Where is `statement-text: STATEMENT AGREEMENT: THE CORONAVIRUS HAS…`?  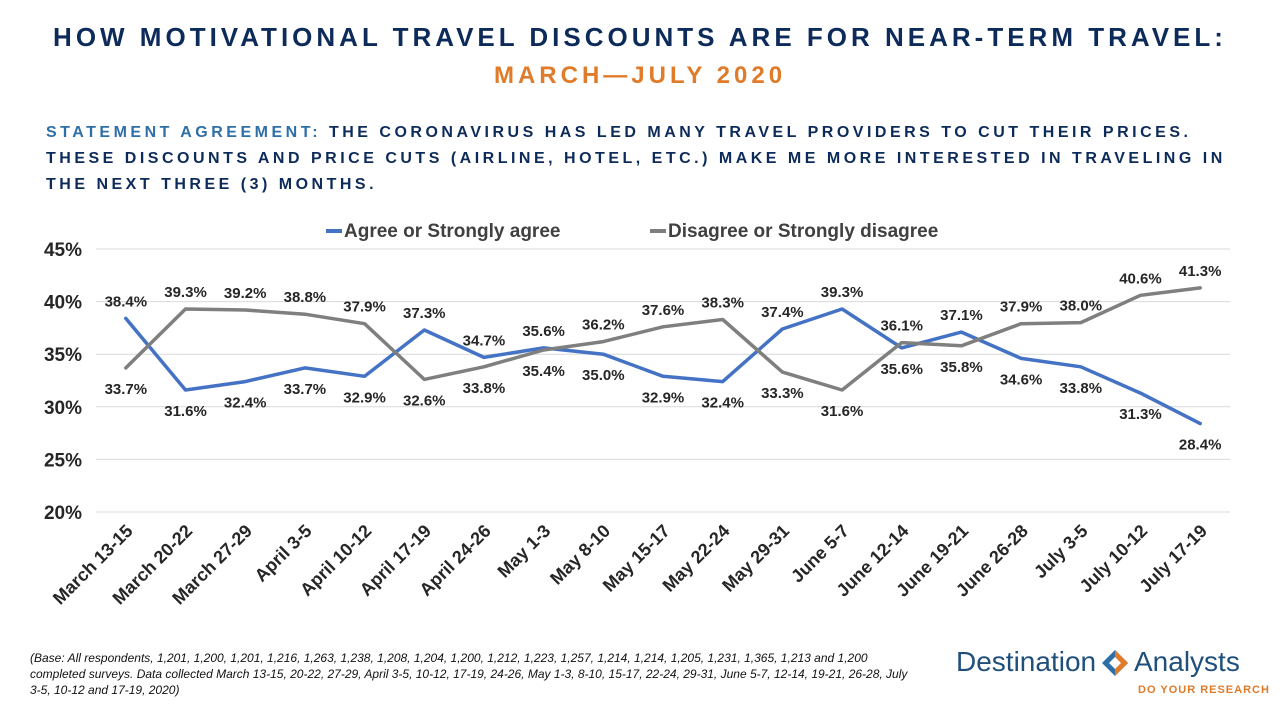 statement-text: STATEMENT AGREEMENT: THE CORONAVIRUS HAS… is located at coordinates (636, 159).